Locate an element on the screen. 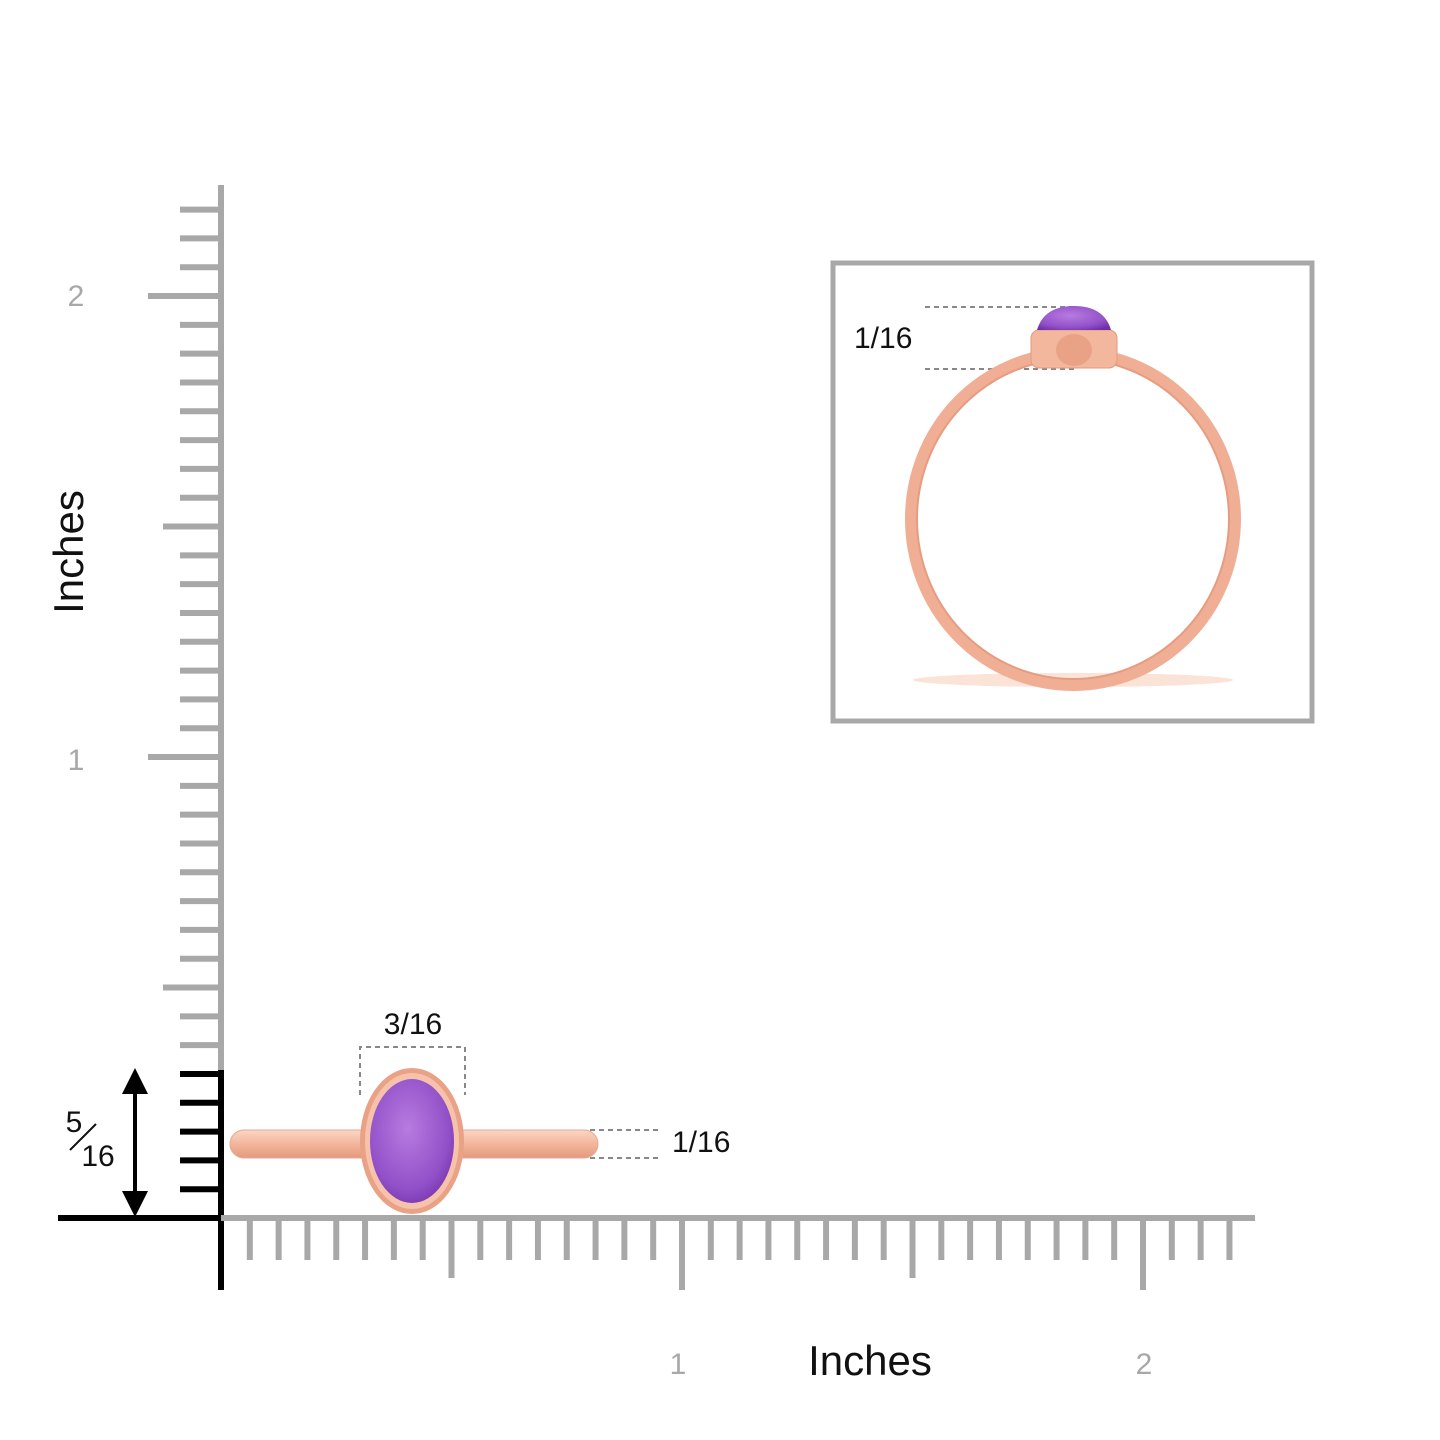 Image resolution: width=1440 pixels, height=1440 pixels. x-title: Inches is located at coordinates (870, 1360).